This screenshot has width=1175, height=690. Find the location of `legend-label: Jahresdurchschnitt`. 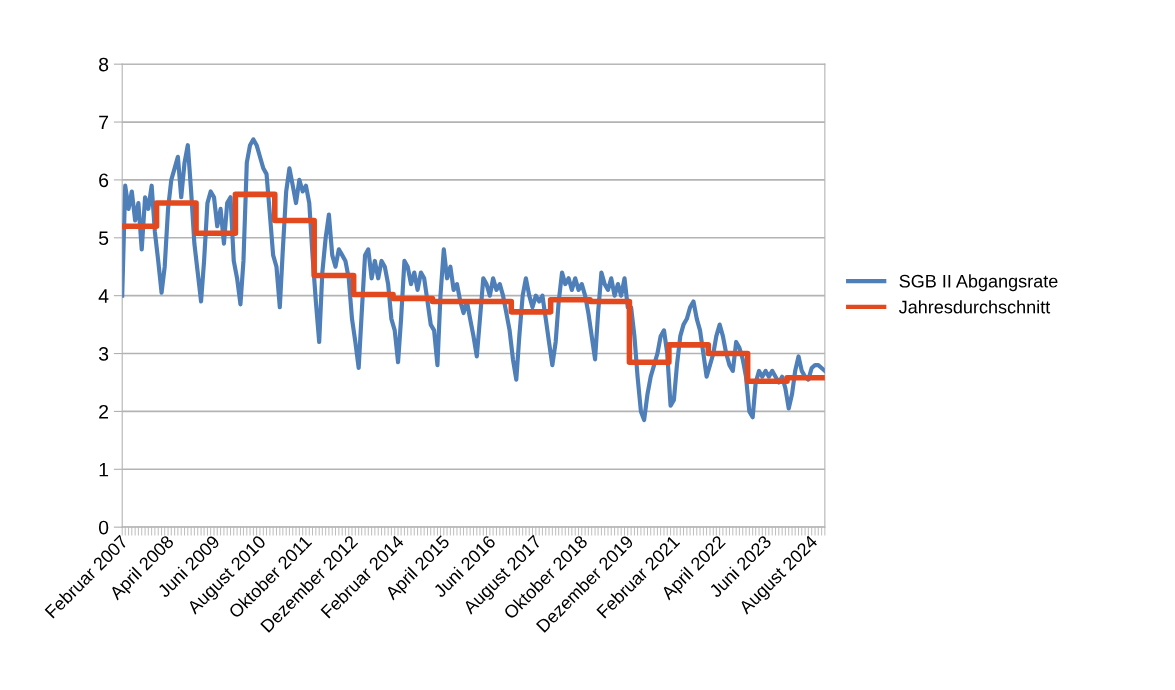

legend-label: Jahresdurchschnitt is located at coordinates (974, 307).